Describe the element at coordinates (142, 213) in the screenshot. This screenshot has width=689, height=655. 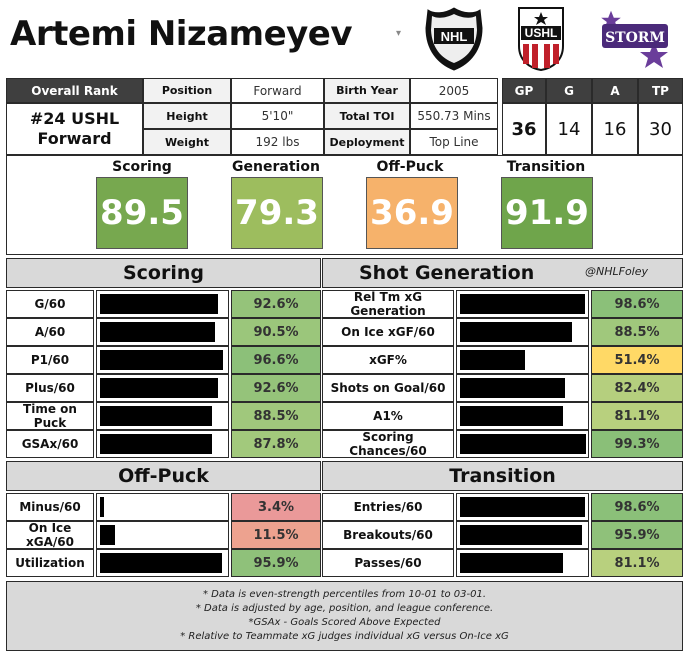
I see `score-box-scoring: 89.5` at that location.